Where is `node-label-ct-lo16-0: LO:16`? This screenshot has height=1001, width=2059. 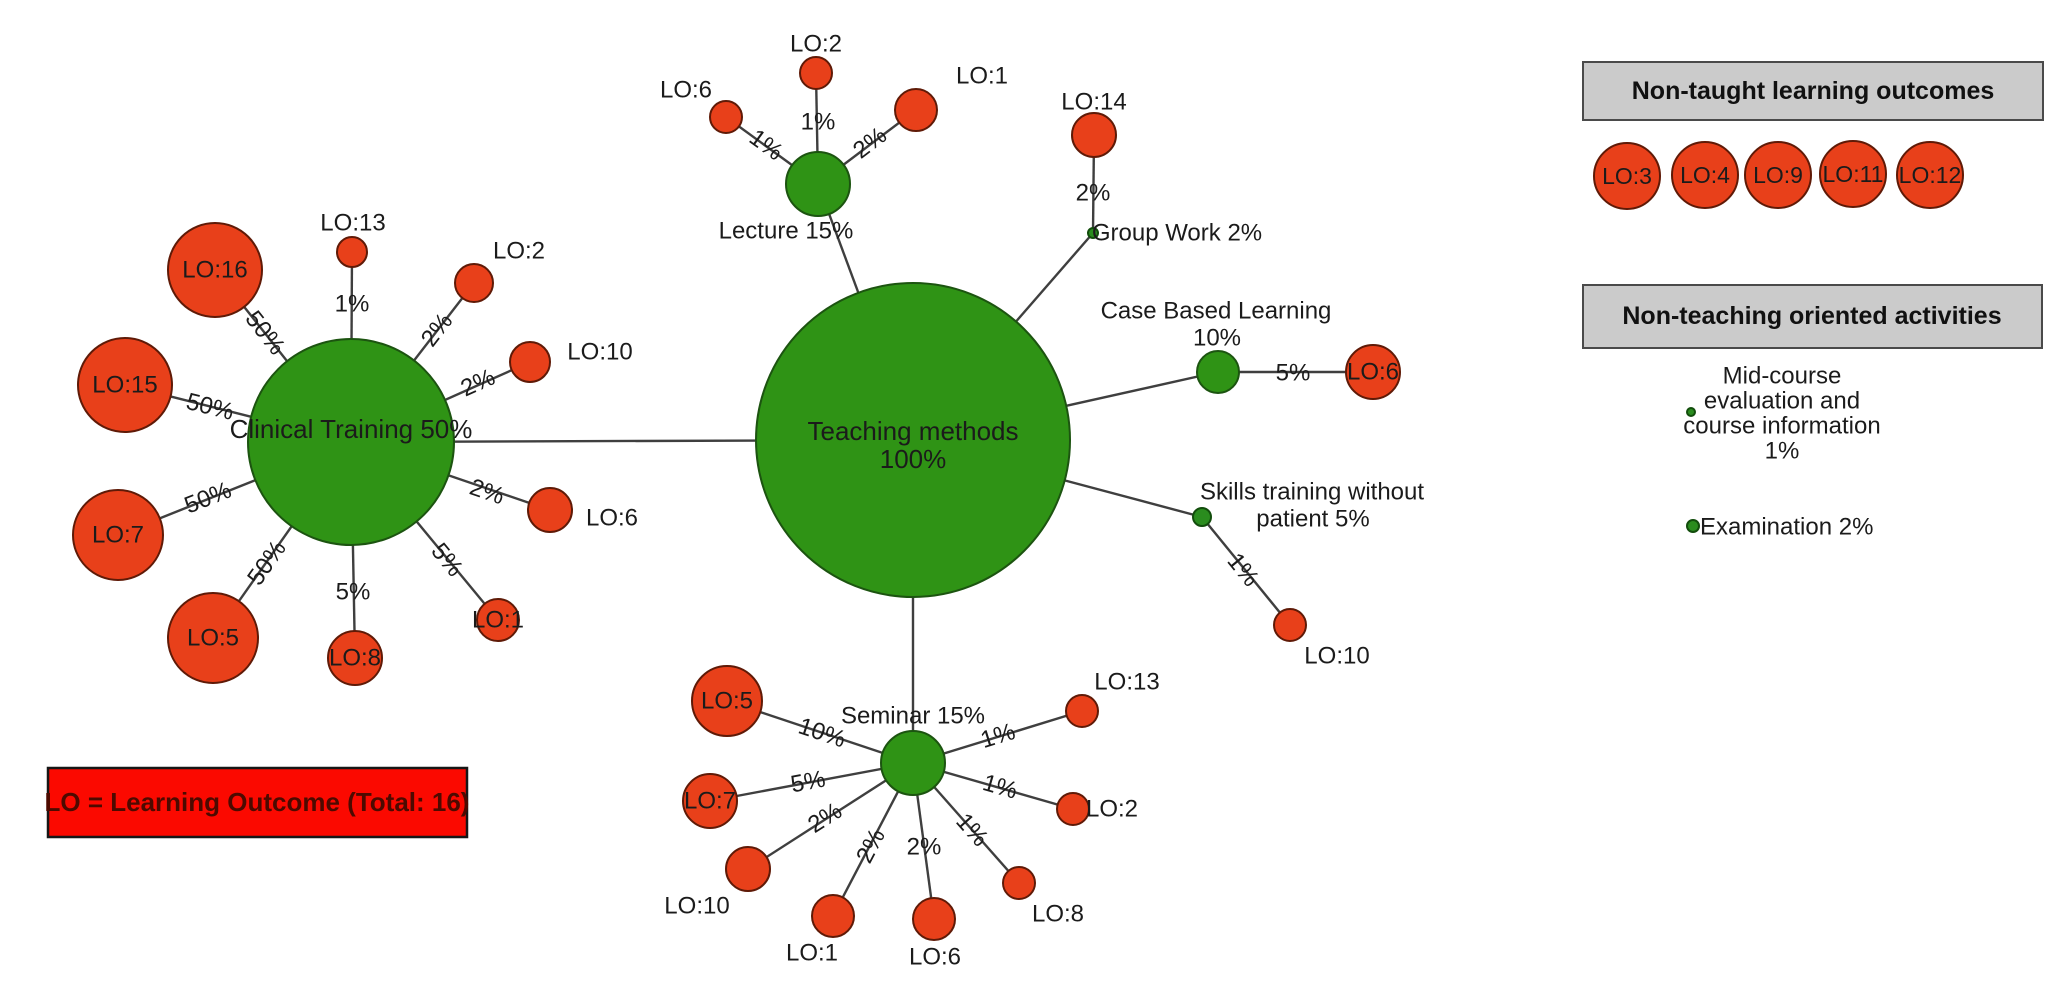
node-label-ct-lo16-0: LO:16 is located at coordinates (214, 270).